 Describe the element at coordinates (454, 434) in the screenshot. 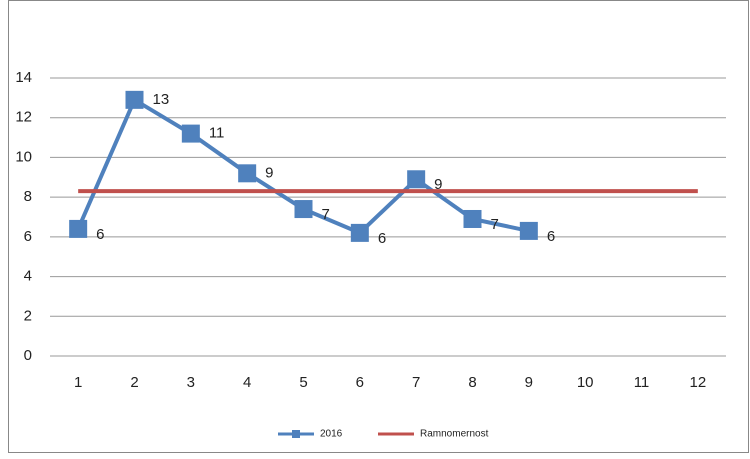

I see `legend-label: Ramnomernost` at that location.